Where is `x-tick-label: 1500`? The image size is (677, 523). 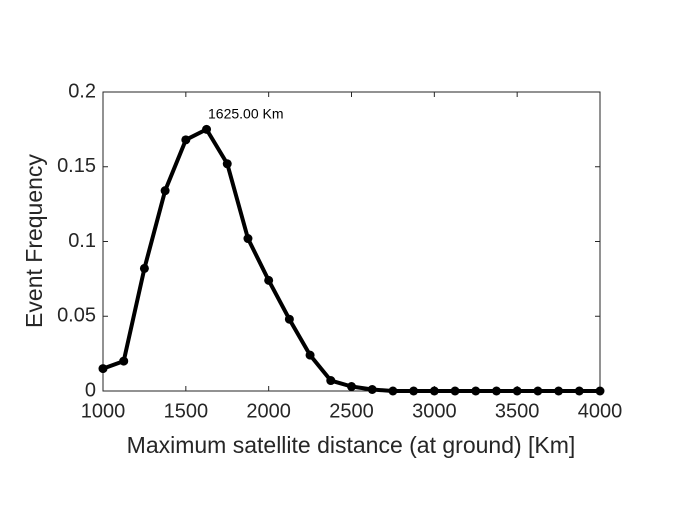 x-tick-label: 1500 is located at coordinates (186, 411).